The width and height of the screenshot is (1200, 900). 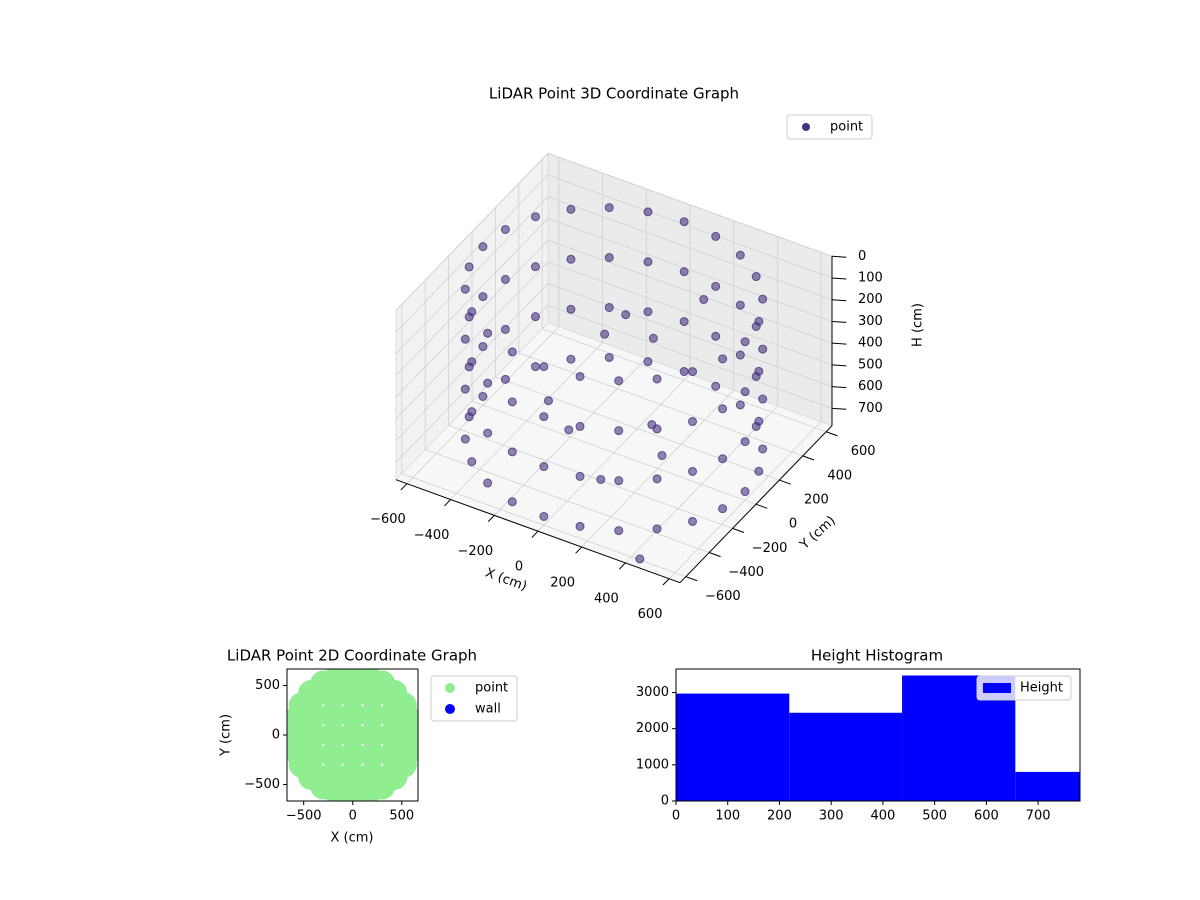 I want to click on x-tick-label: 700, so click(x=1038, y=816).